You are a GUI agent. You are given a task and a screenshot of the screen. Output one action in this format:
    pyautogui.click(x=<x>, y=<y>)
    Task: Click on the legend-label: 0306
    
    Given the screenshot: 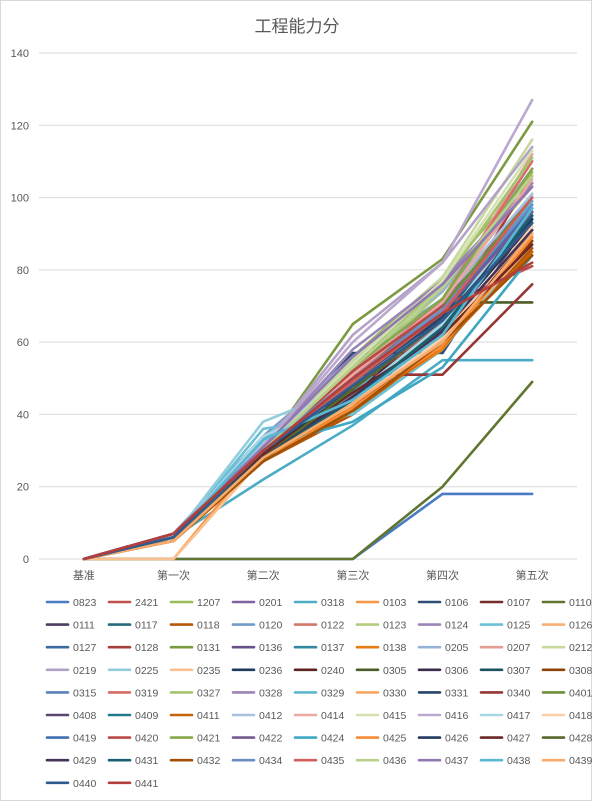 What is the action you would take?
    pyautogui.click(x=457, y=671)
    